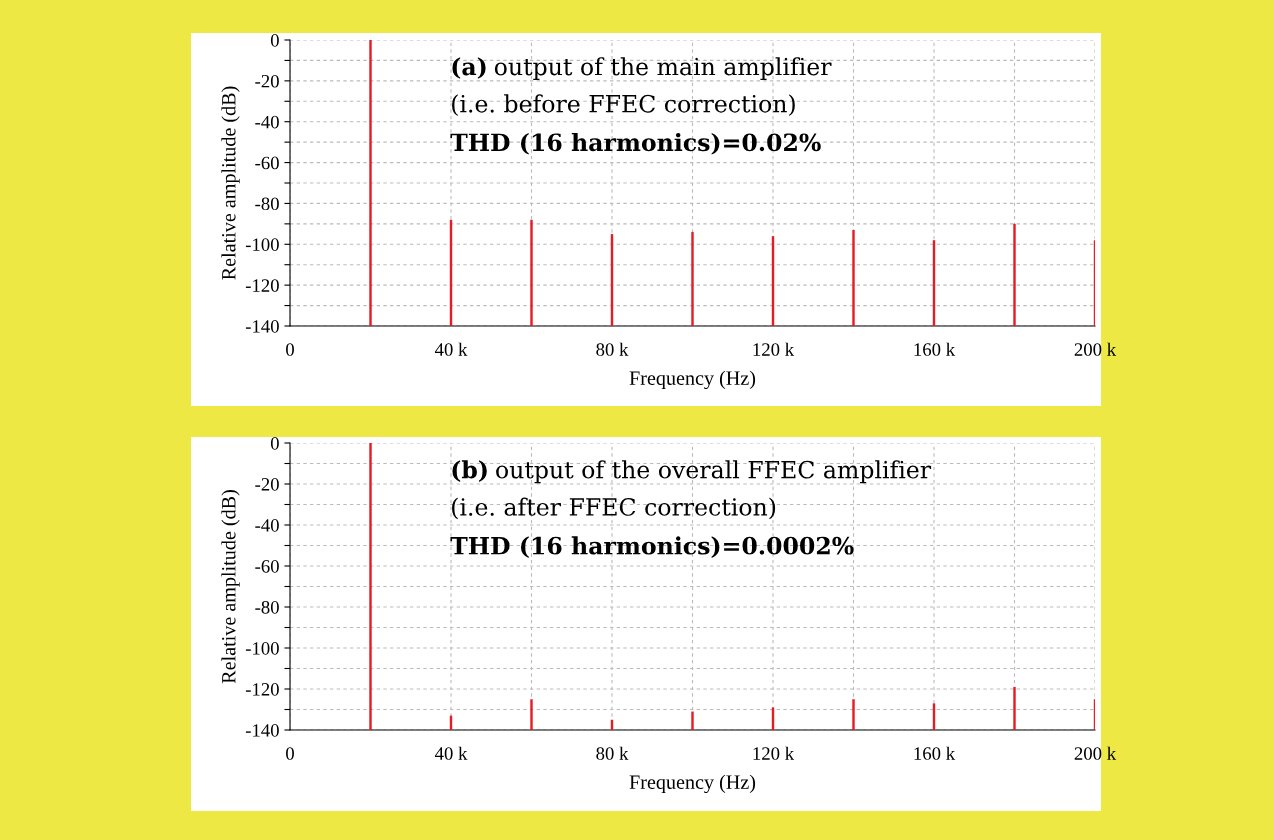  I want to click on annotation: output of the overall FFEC amplifier, so click(714, 472).